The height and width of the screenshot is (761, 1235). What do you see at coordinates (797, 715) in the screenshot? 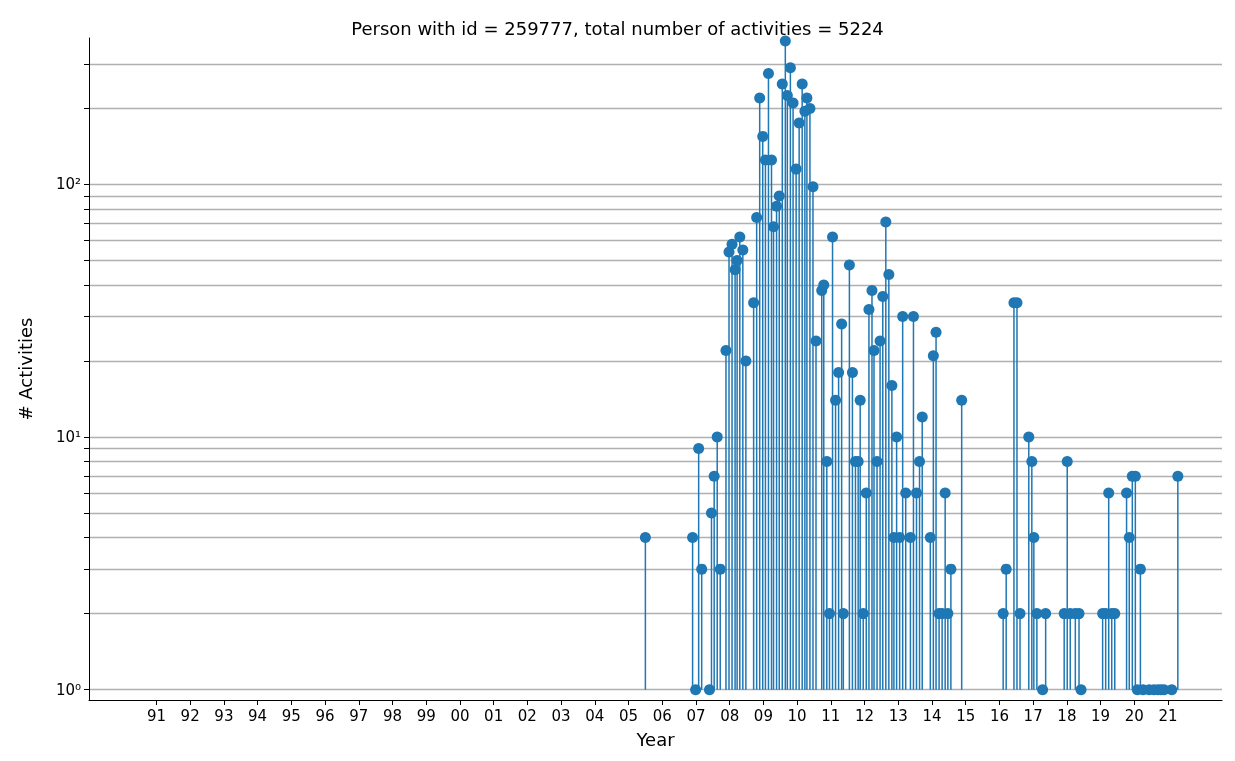
I see `x-tick-label: 10` at bounding box center [797, 715].